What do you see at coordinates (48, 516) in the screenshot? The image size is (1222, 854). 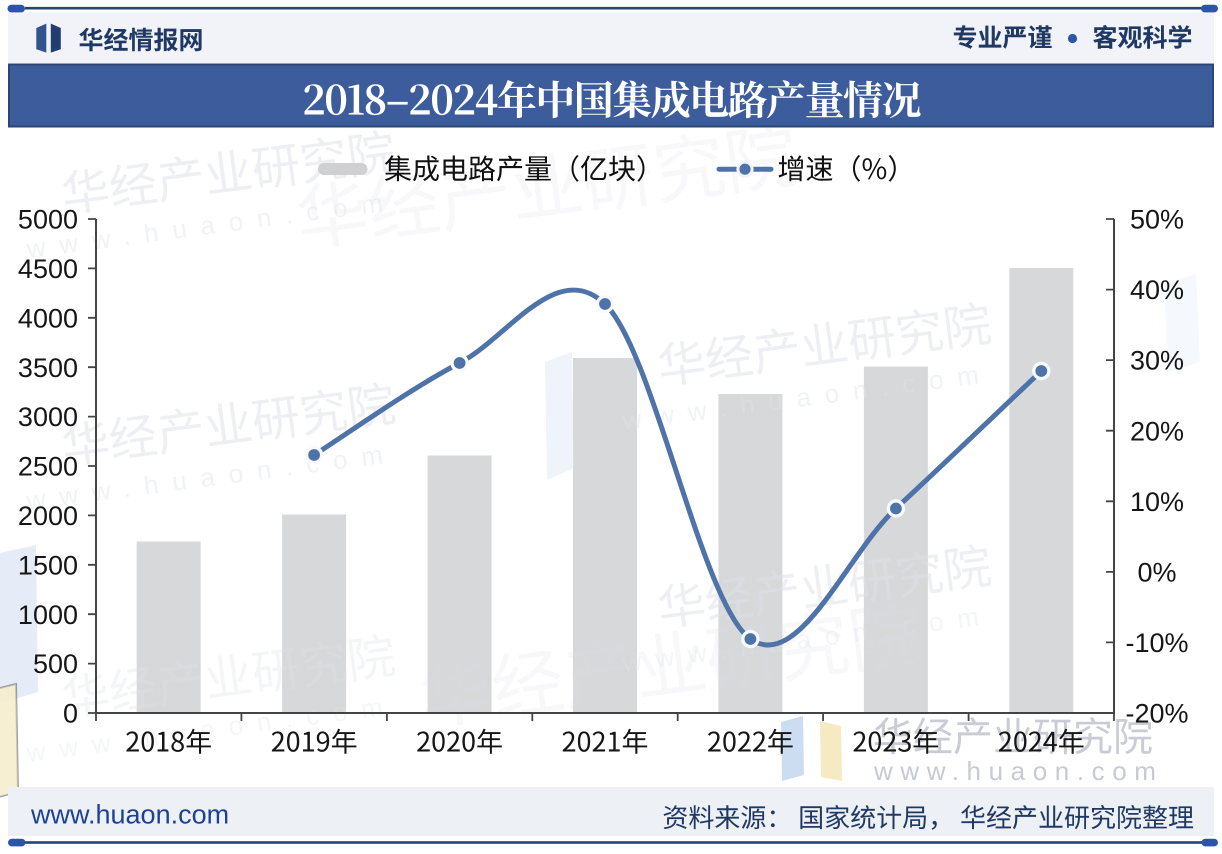 I see `svg-text: 2000` at bounding box center [48, 516].